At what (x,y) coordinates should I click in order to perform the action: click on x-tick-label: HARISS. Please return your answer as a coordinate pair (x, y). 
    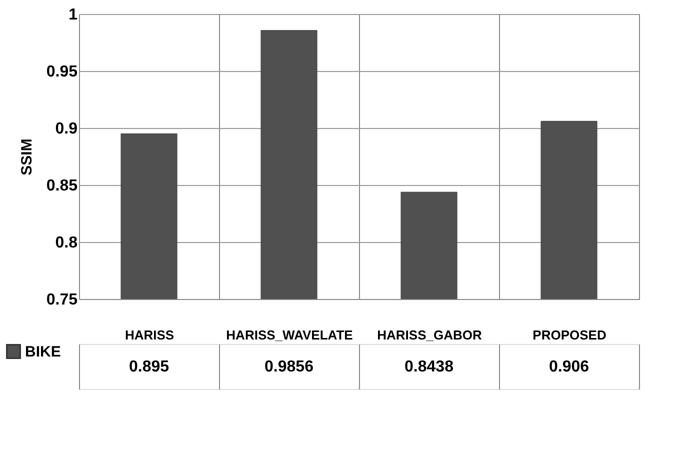
    Looking at the image, I should click on (149, 335).